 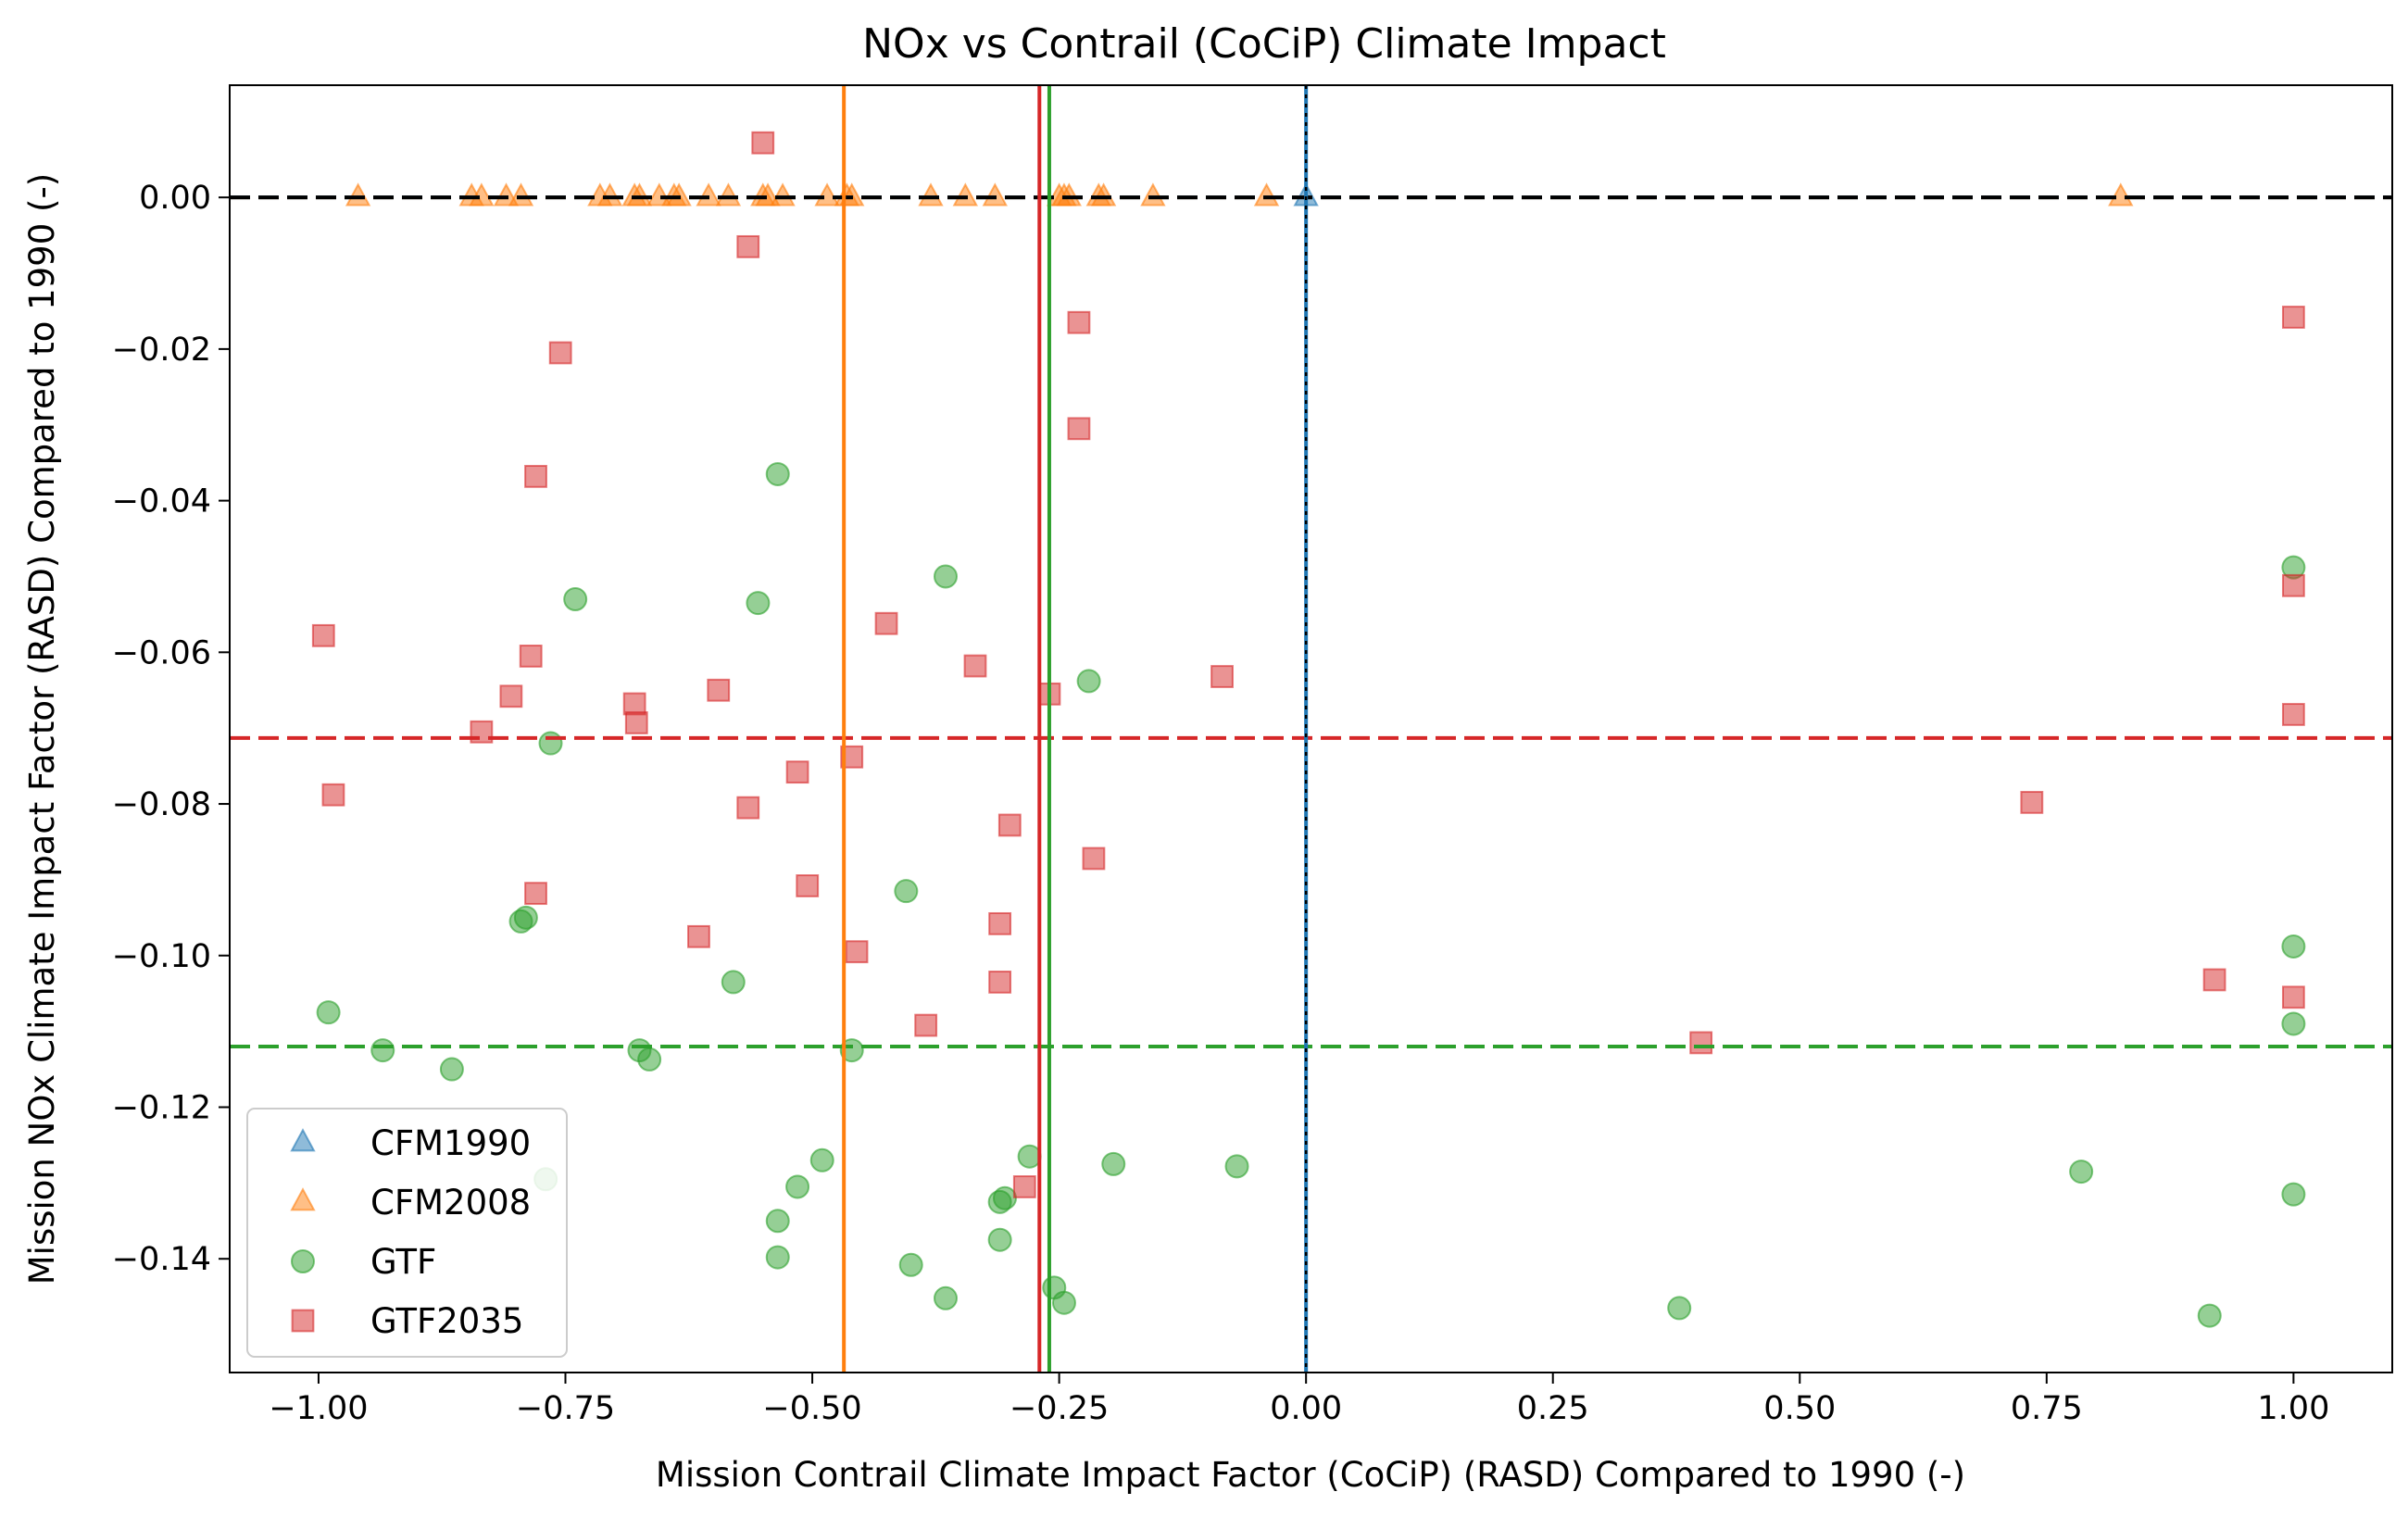 I want to click on x-tick-label: −0.25, so click(x=1059, y=1408).